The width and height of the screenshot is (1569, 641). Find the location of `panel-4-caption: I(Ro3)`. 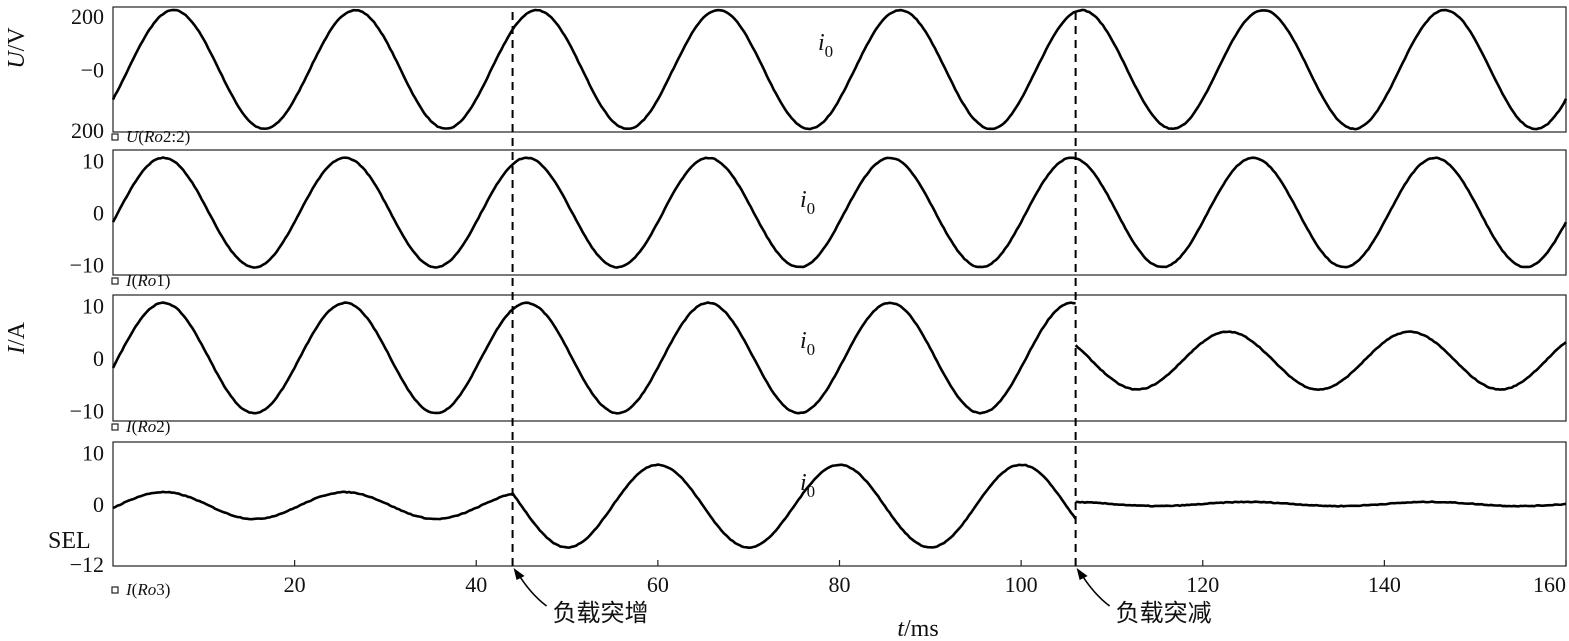

panel-4-caption: I(Ro3) is located at coordinates (147, 589).